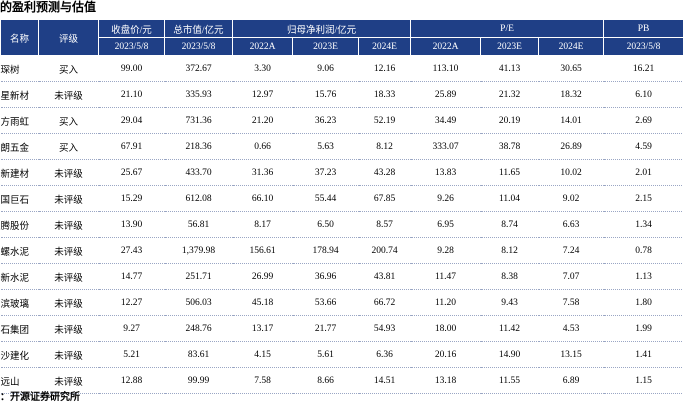 This screenshot has width=683, height=403. Describe the element at coordinates (446, 173) in the screenshot. I see `table-cell: 13.83` at that location.